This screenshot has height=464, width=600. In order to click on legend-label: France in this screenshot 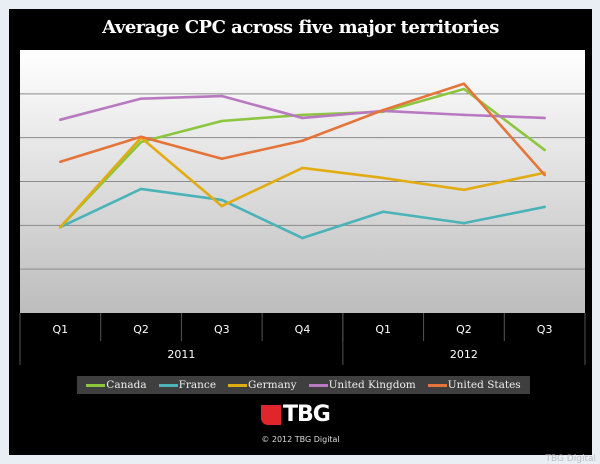, I will do `click(197, 385)`.